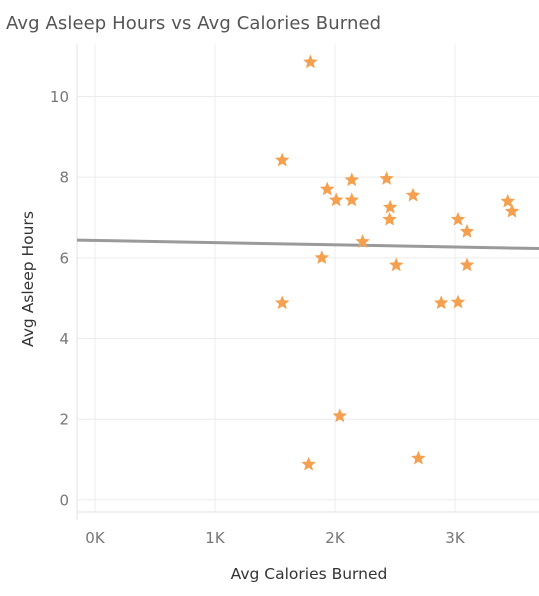  What do you see at coordinates (28, 279) in the screenshot?
I see `y-axis-title: Avg Asleep Hours` at bounding box center [28, 279].